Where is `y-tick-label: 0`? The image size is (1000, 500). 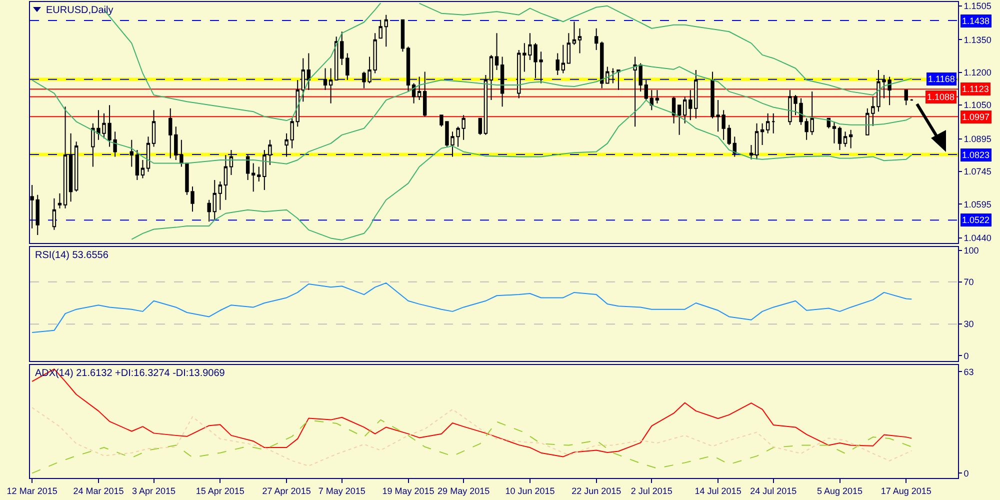 y-tick-label: 0 is located at coordinates (966, 355).